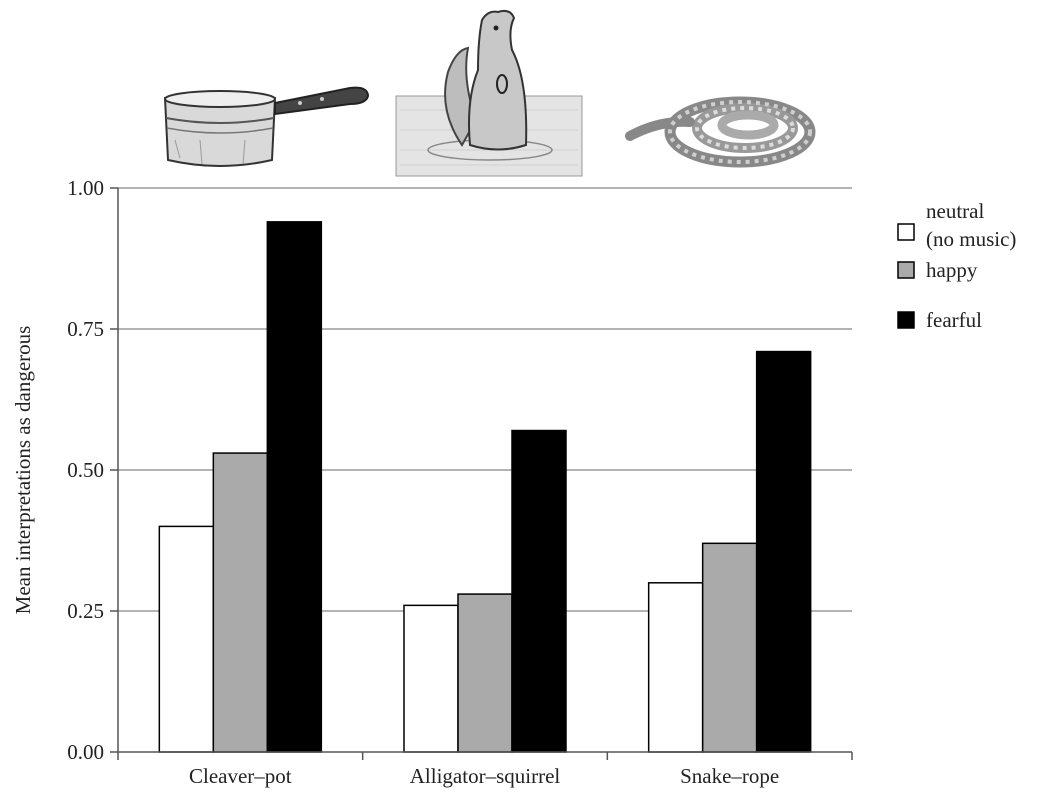 This screenshot has height=793, width=1043. I want to click on x-tick-label: Alligator–squirrel, so click(485, 776).